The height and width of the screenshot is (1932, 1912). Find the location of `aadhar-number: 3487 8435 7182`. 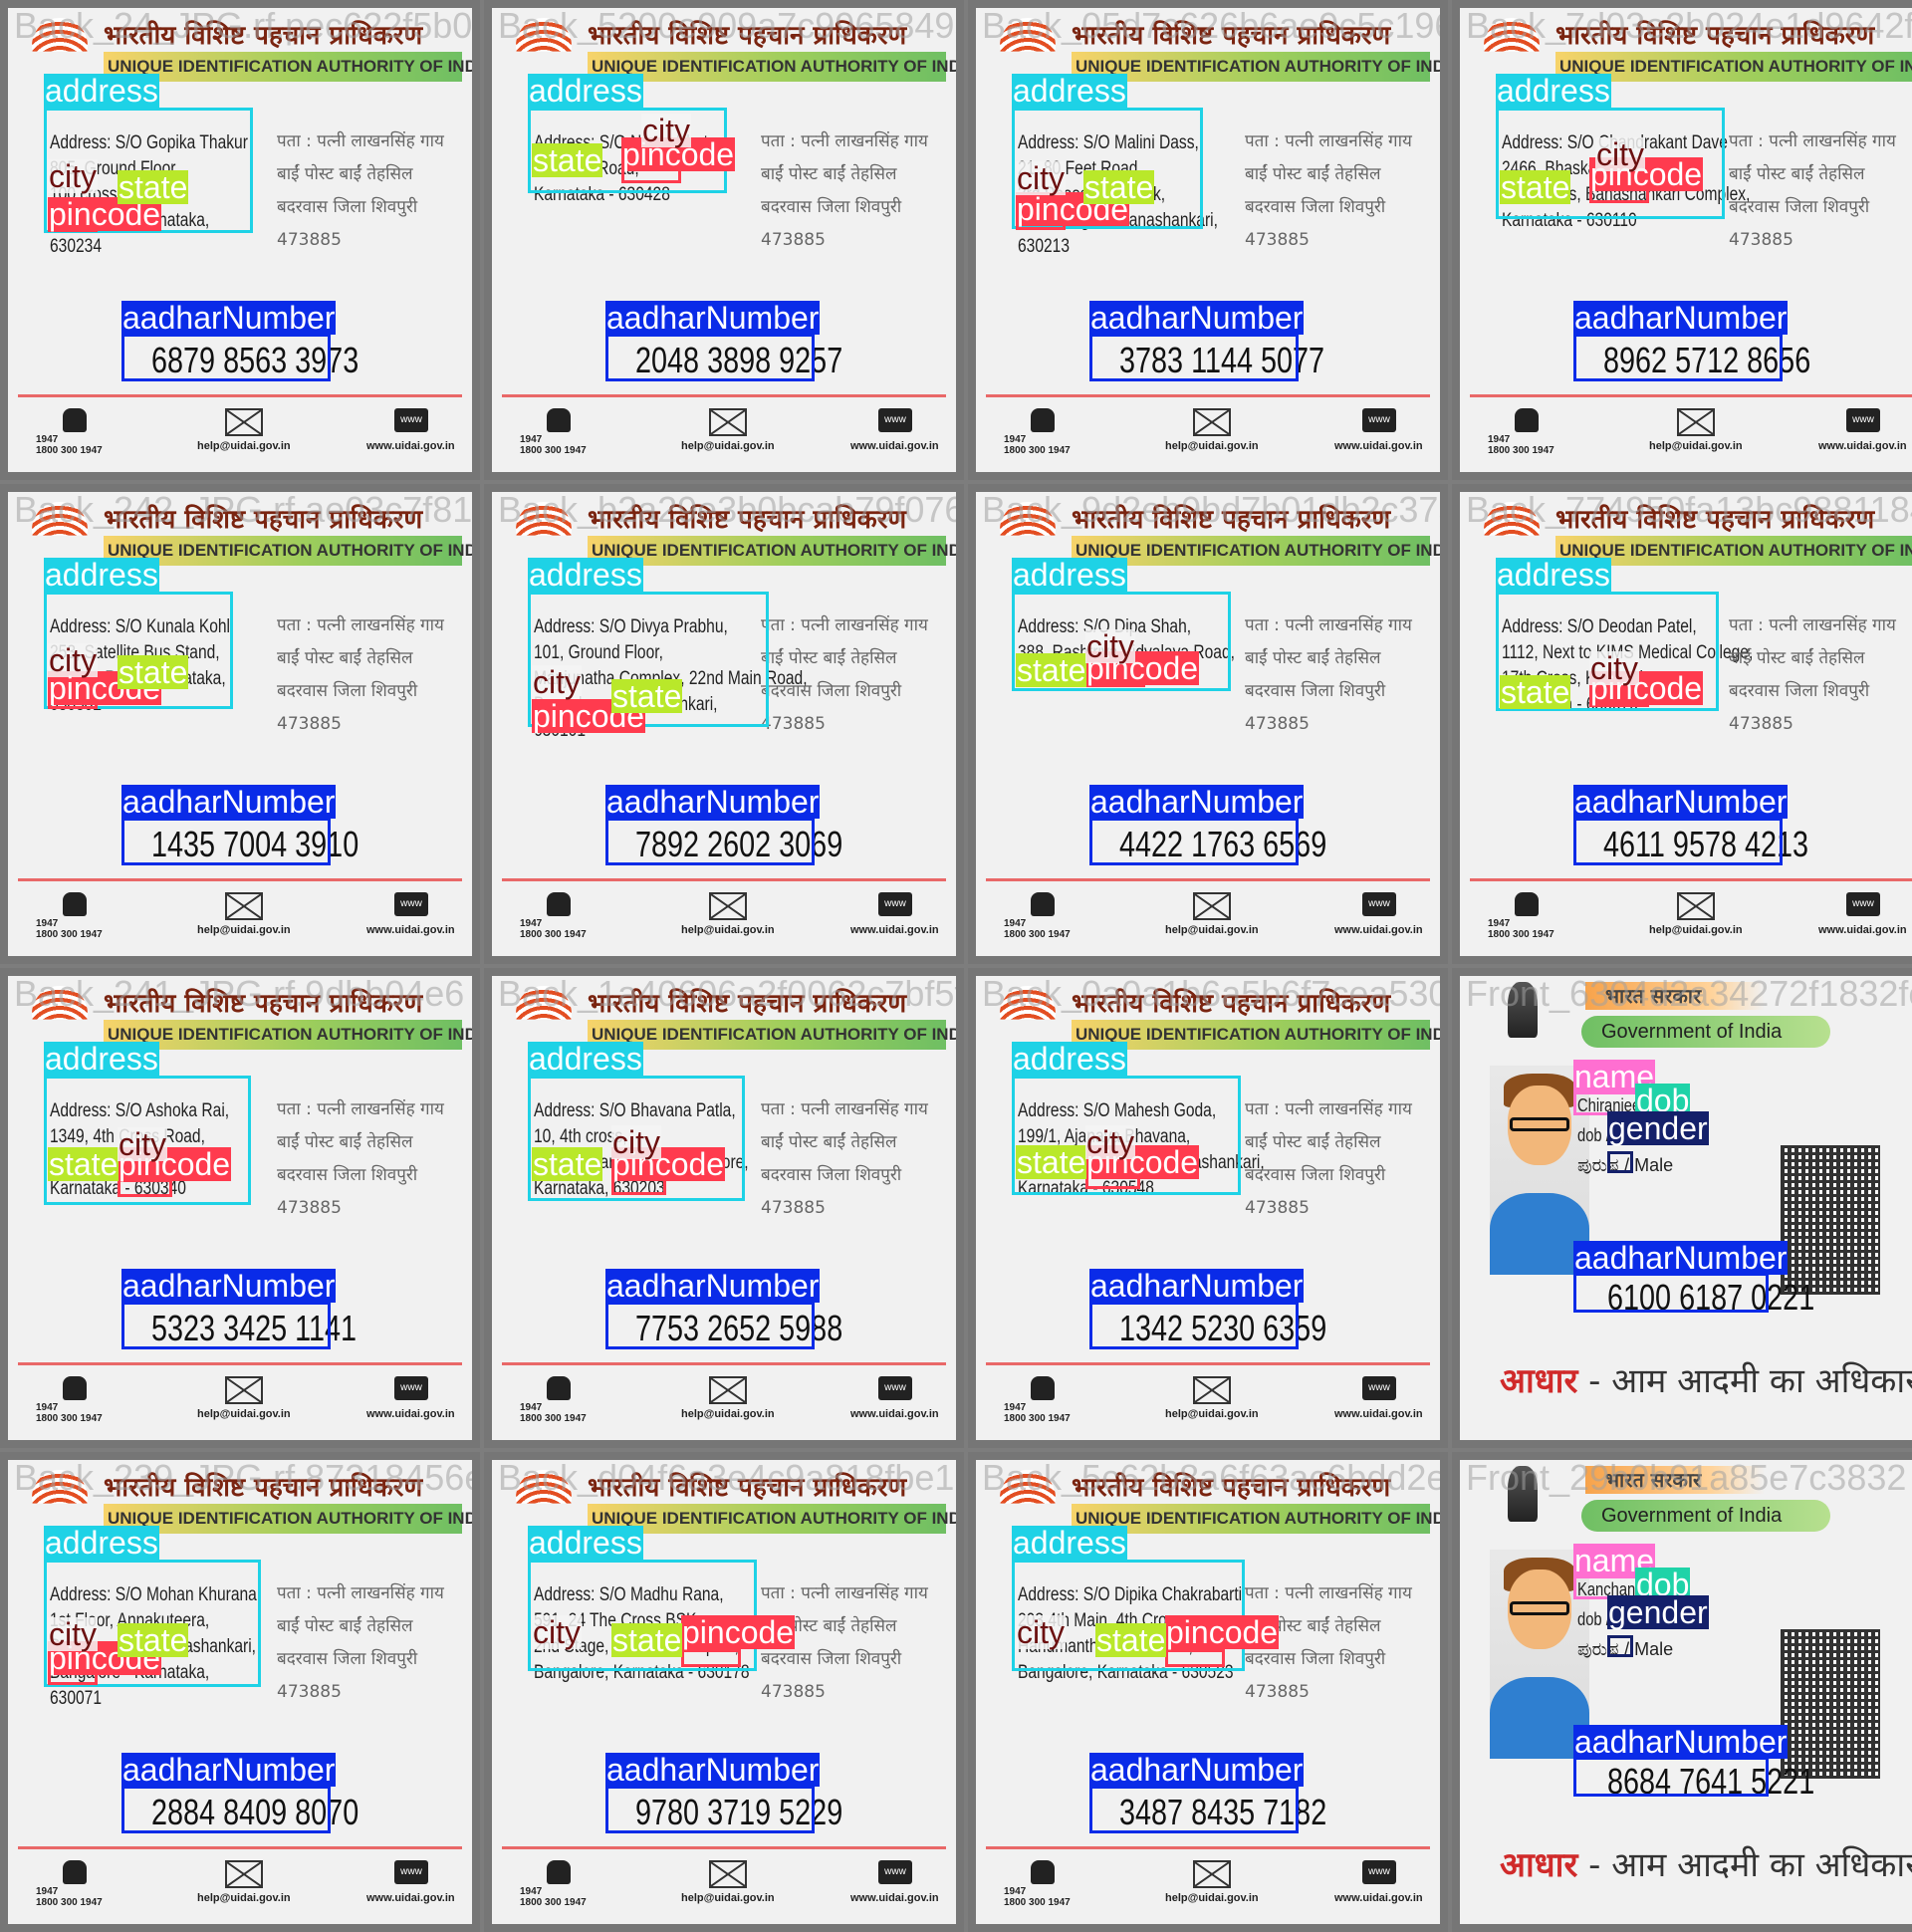

aadhar-number: 3487 8435 7182 is located at coordinates (1223, 1812).